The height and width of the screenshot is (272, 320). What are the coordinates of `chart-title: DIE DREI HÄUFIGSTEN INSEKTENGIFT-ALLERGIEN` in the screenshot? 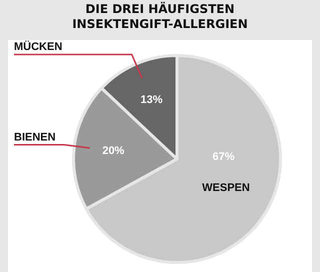 It's located at (160, 16).